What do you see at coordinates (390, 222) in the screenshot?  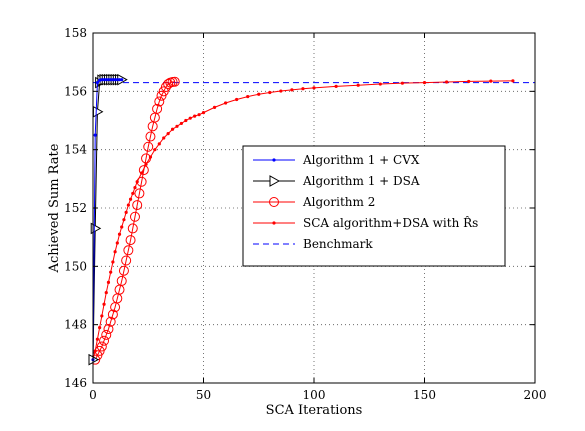 I see `legend-label: SCA algorithm+DSA with R̂s` at bounding box center [390, 222].